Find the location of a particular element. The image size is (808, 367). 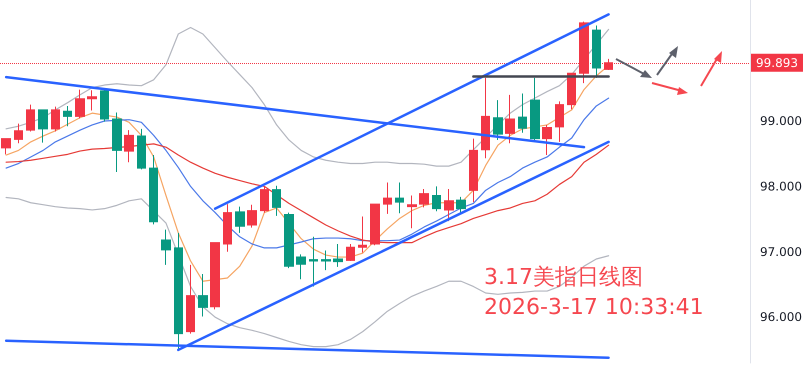

annotation: 3.17美指日线图 is located at coordinates (563, 278).